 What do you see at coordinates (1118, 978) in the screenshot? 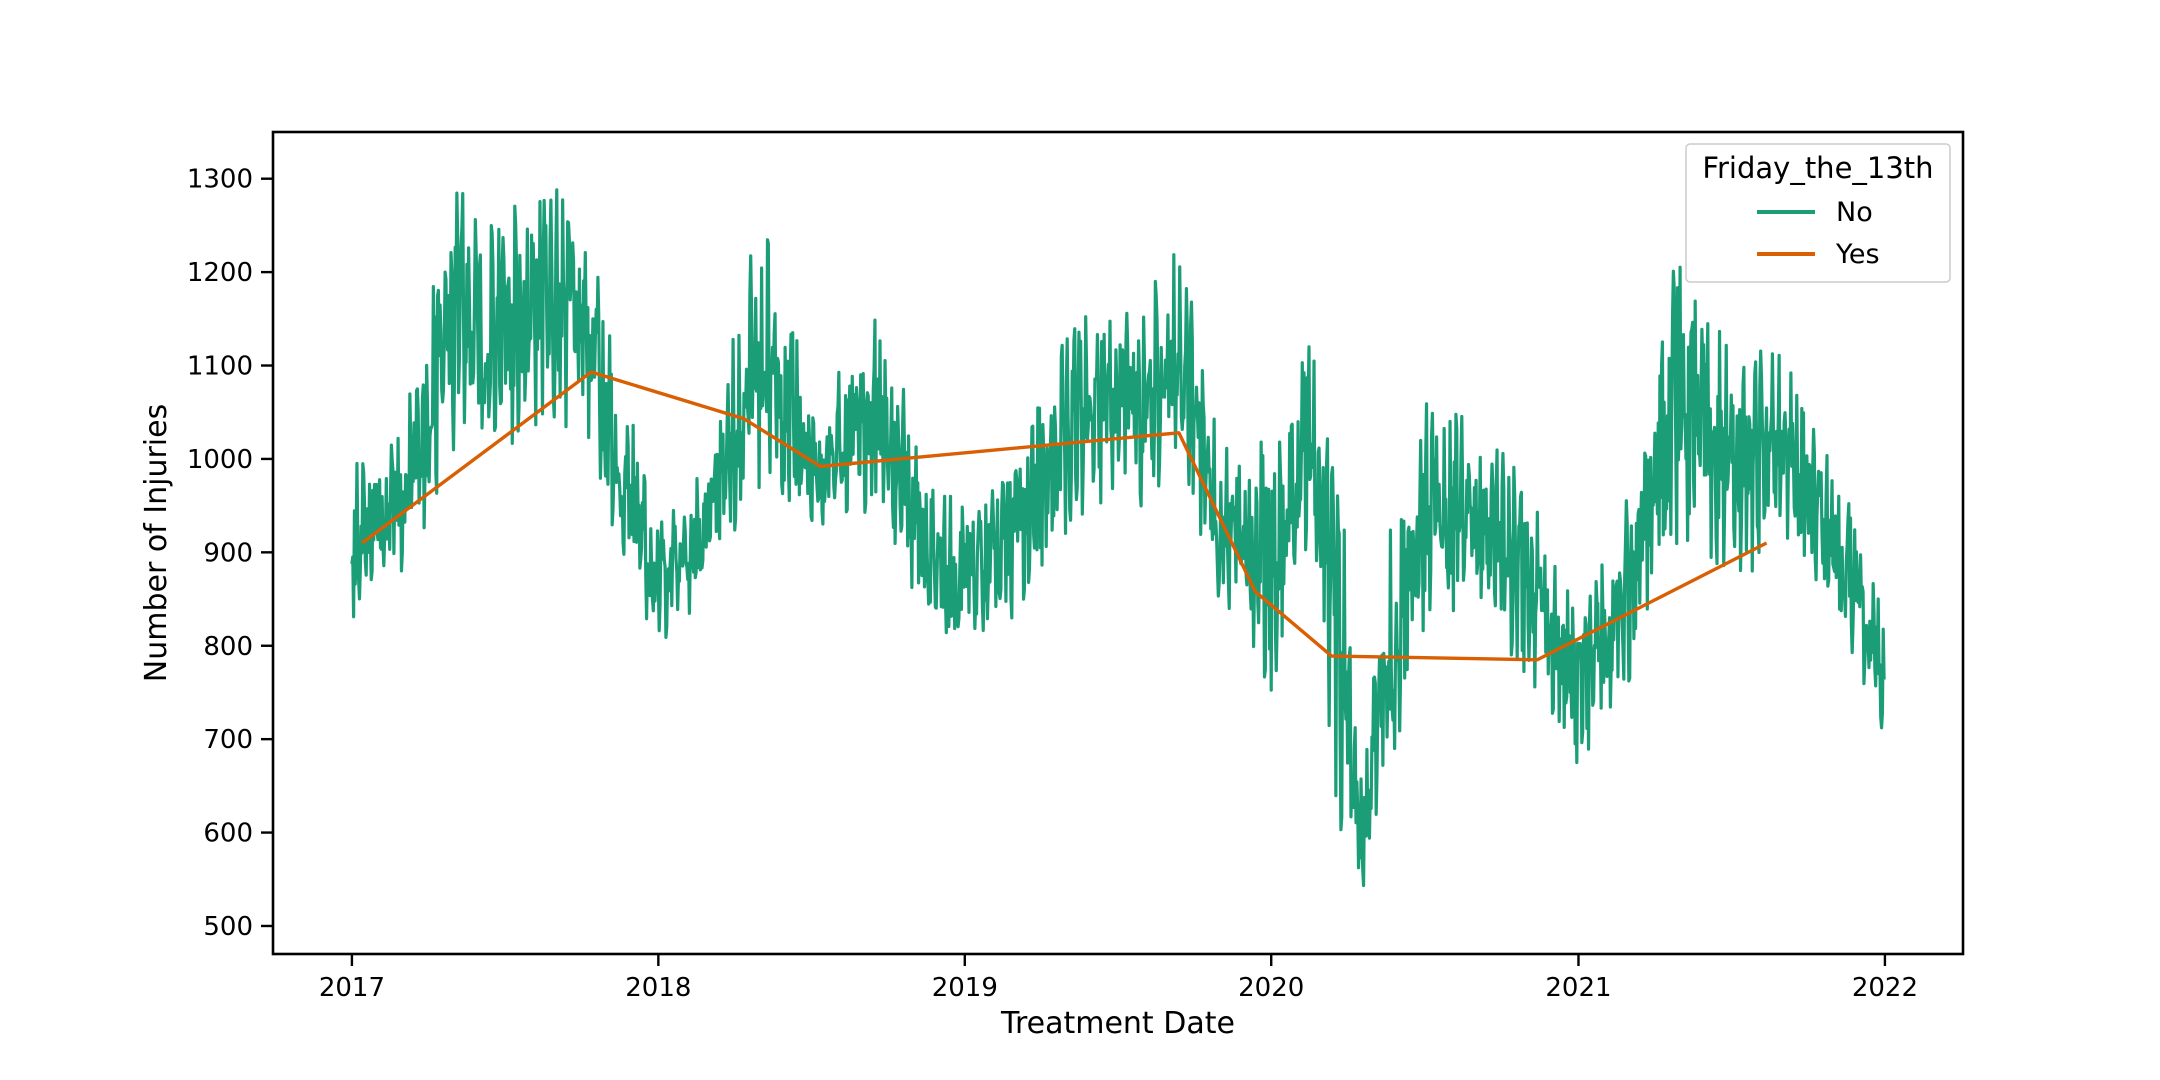
I see `x-axis: 2017 2018 2019 2020 2021 2022` at bounding box center [1118, 978].